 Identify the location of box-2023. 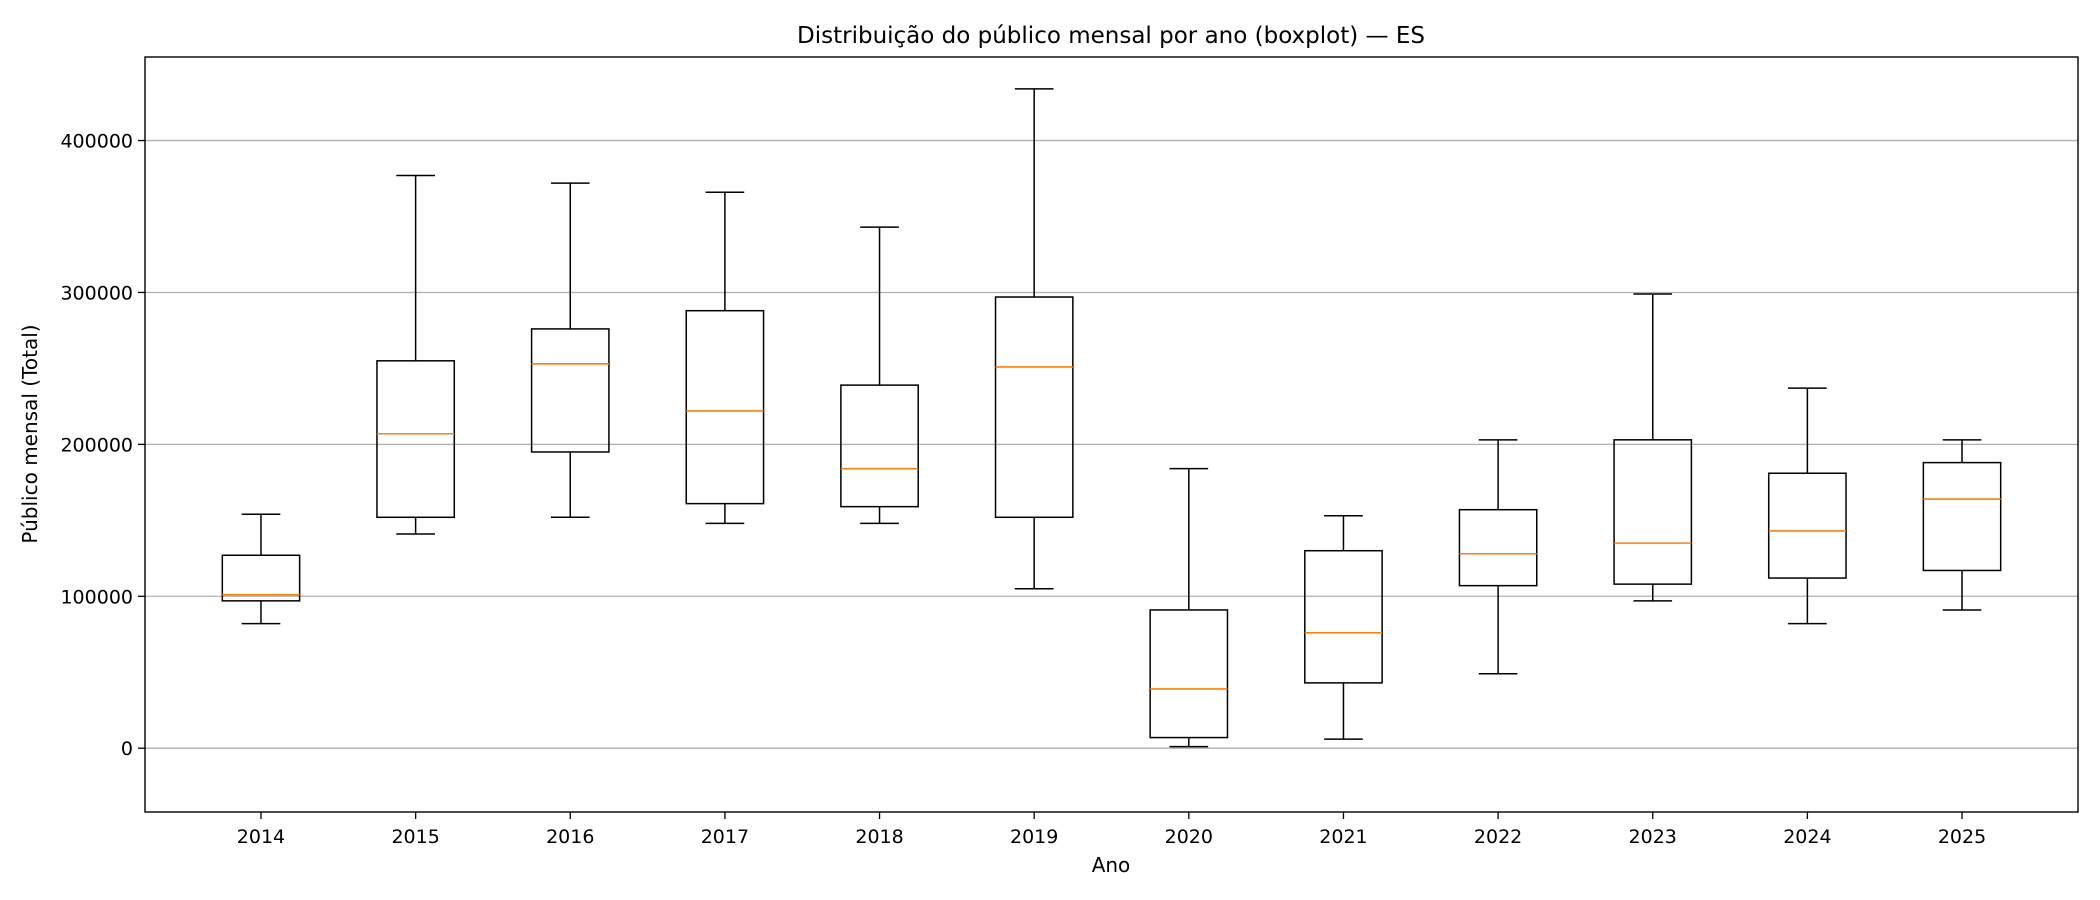
(1653, 447).